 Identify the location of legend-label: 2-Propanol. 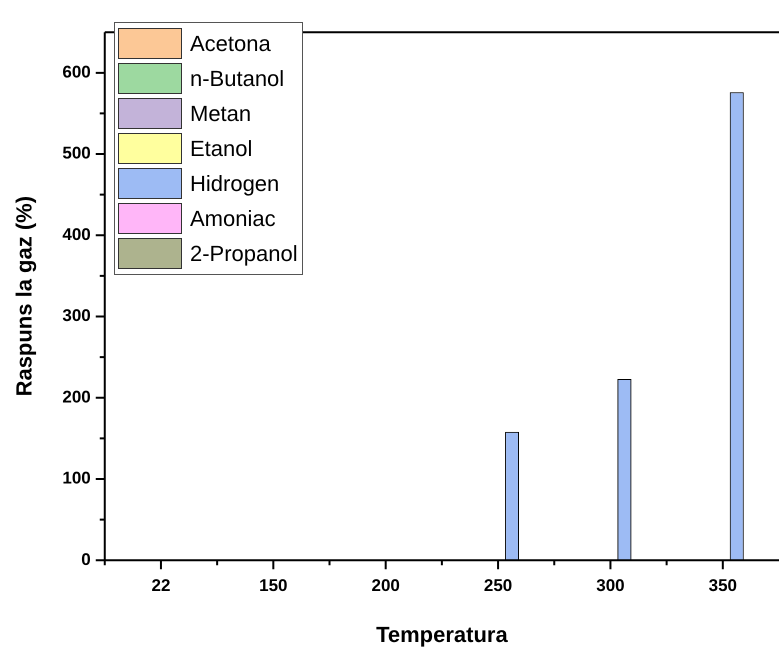
(244, 253).